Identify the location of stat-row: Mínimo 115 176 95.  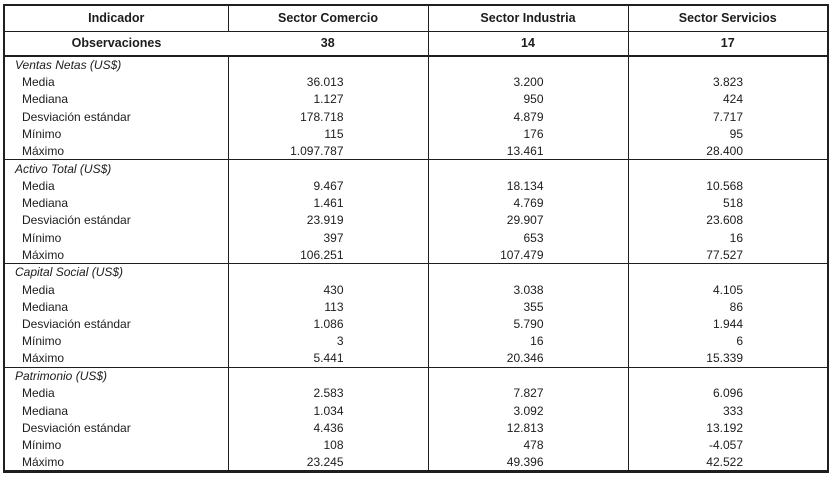
(416, 134).